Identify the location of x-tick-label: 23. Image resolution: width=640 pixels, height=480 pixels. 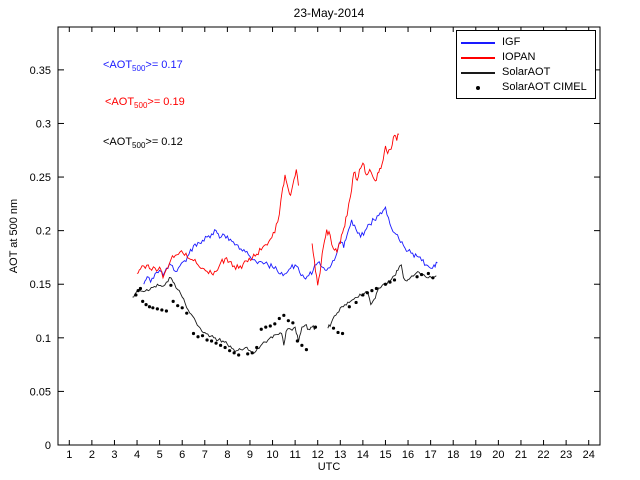
(566, 455).